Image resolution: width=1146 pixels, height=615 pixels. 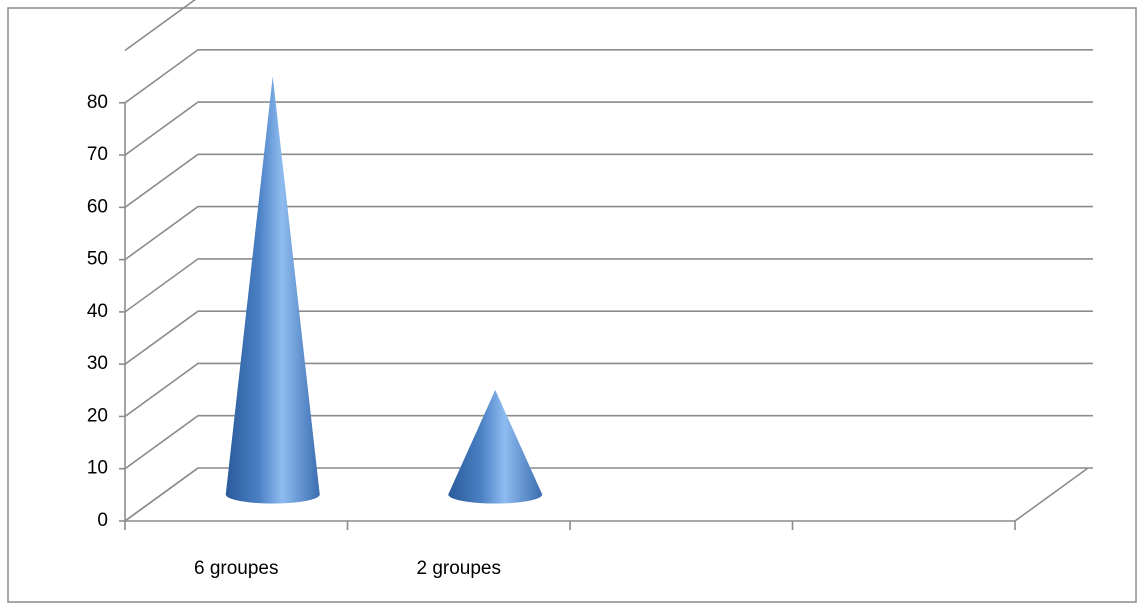 What do you see at coordinates (97, 206) in the screenshot?
I see `y-tick-label: 60` at bounding box center [97, 206].